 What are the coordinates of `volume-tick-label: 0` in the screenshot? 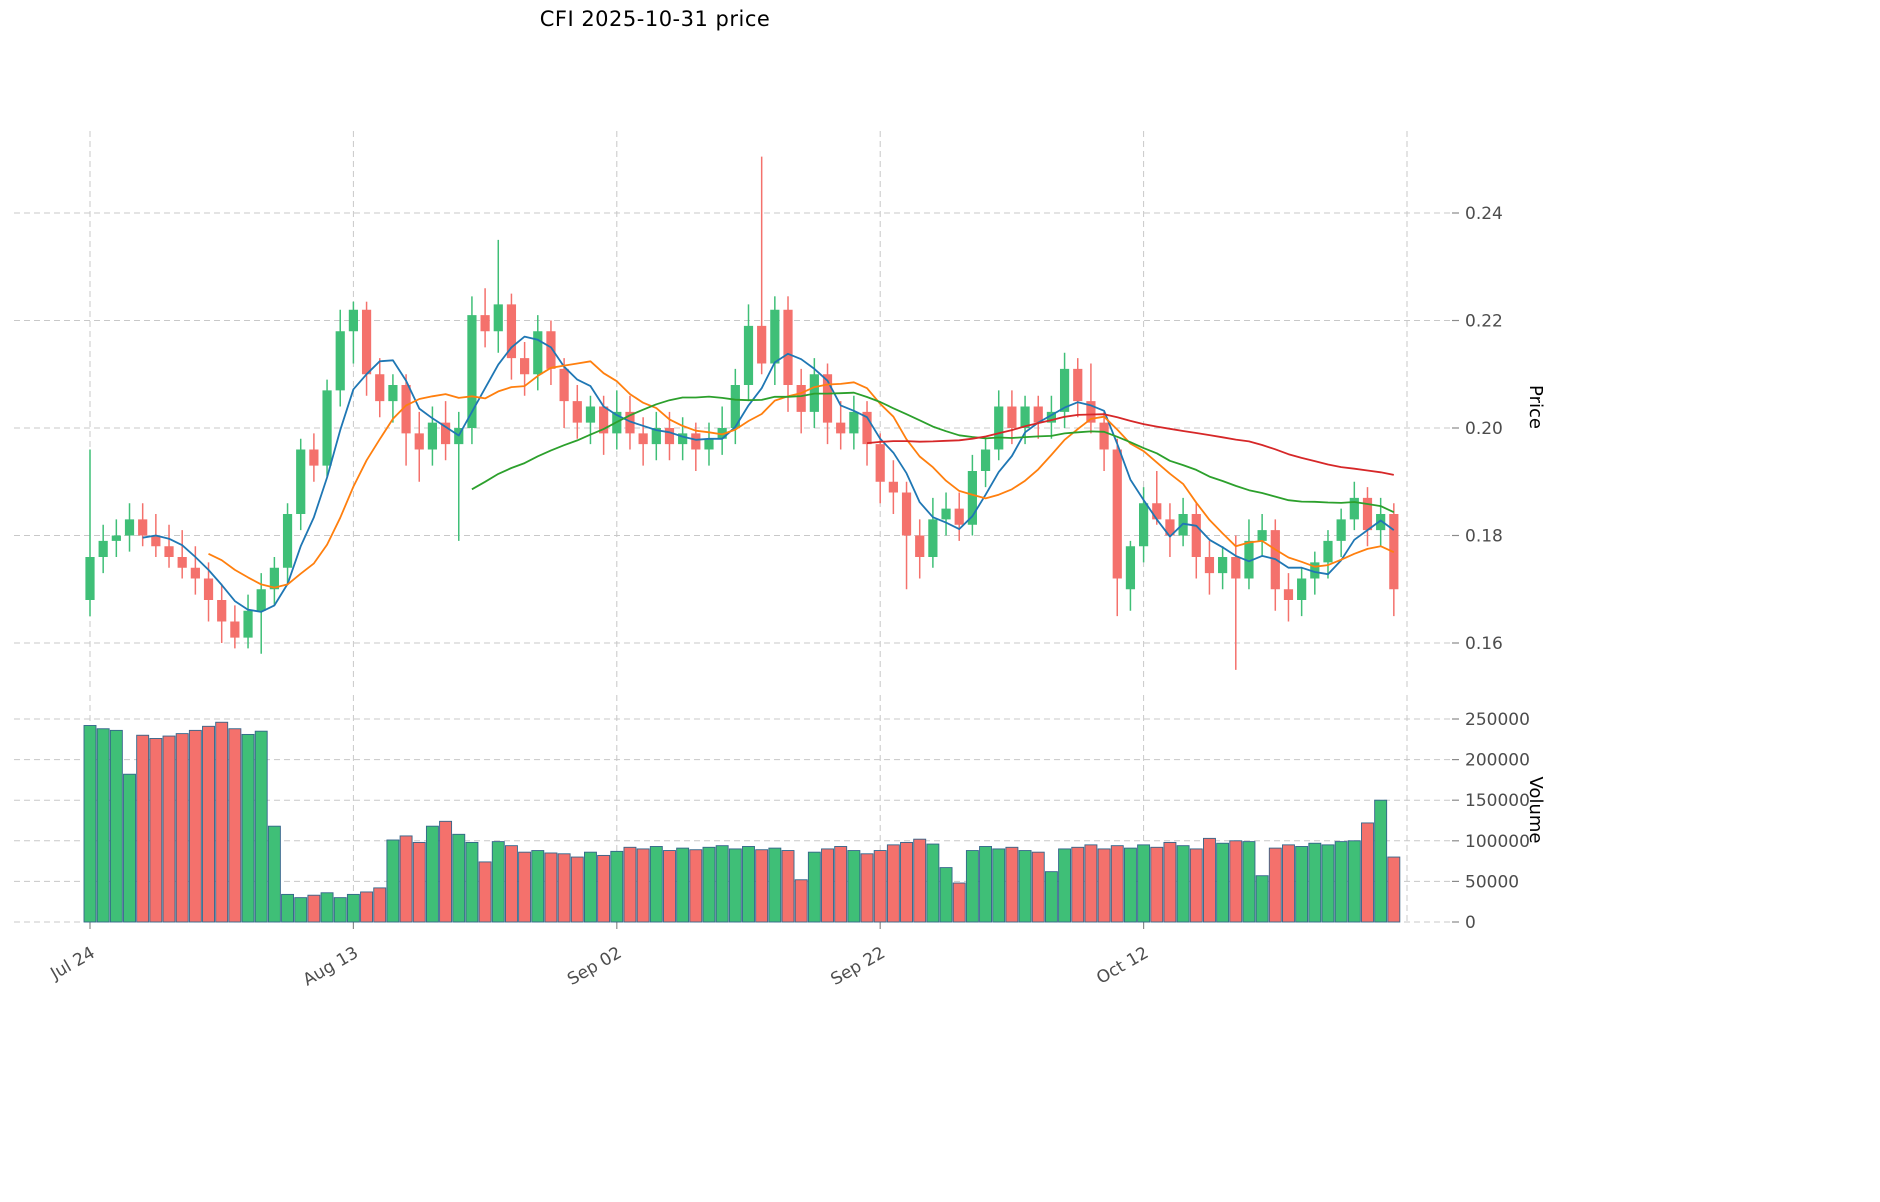 It's located at (1470, 923).